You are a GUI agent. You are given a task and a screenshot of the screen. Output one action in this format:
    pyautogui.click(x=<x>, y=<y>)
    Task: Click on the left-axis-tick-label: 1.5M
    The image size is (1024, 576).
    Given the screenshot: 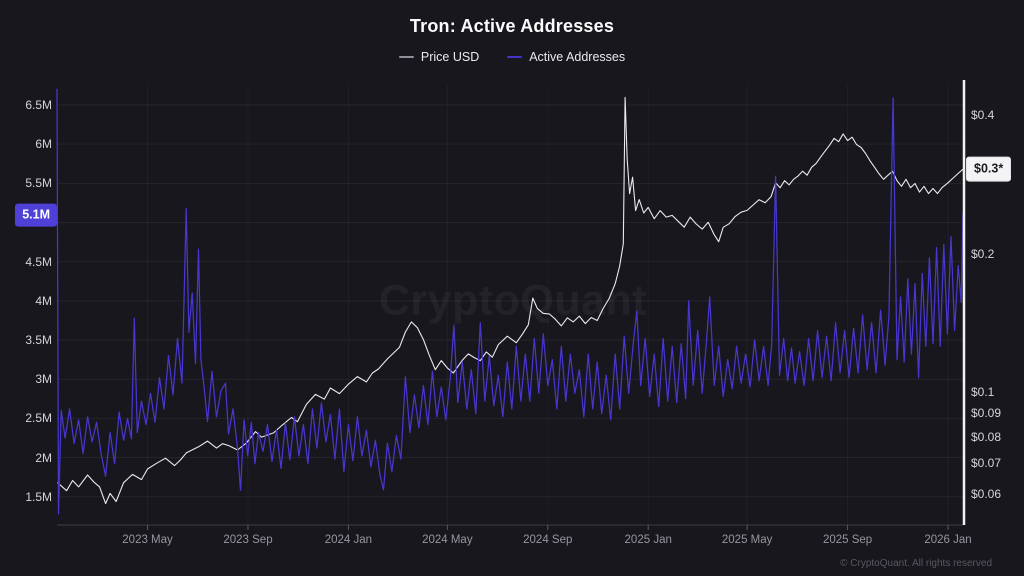 What is the action you would take?
    pyautogui.click(x=38, y=496)
    